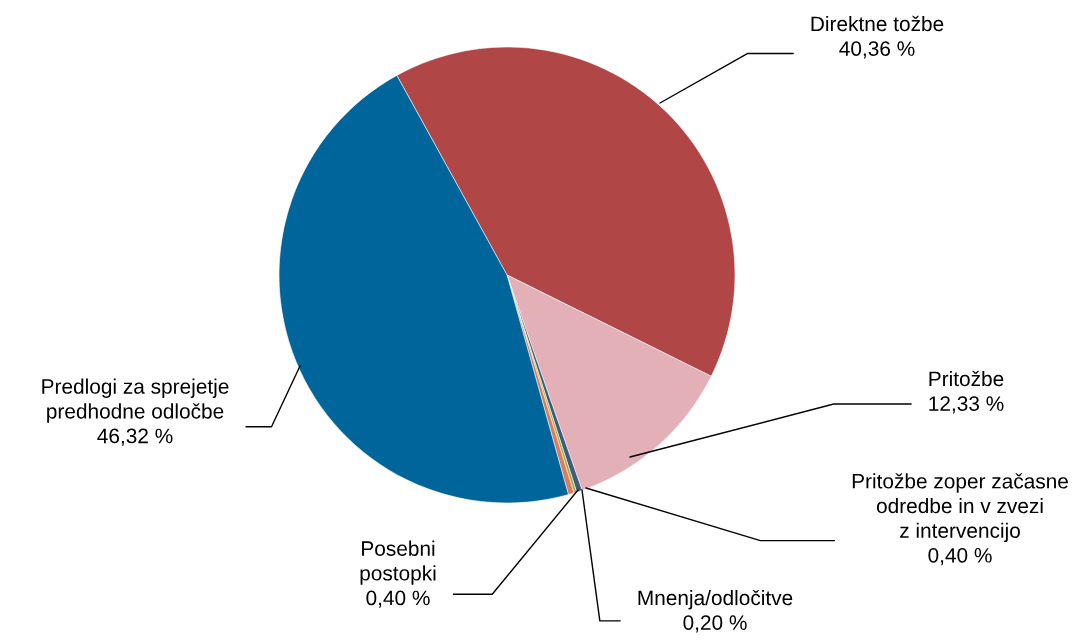  I want to click on slice-label: Pritožbe, so click(966, 378).